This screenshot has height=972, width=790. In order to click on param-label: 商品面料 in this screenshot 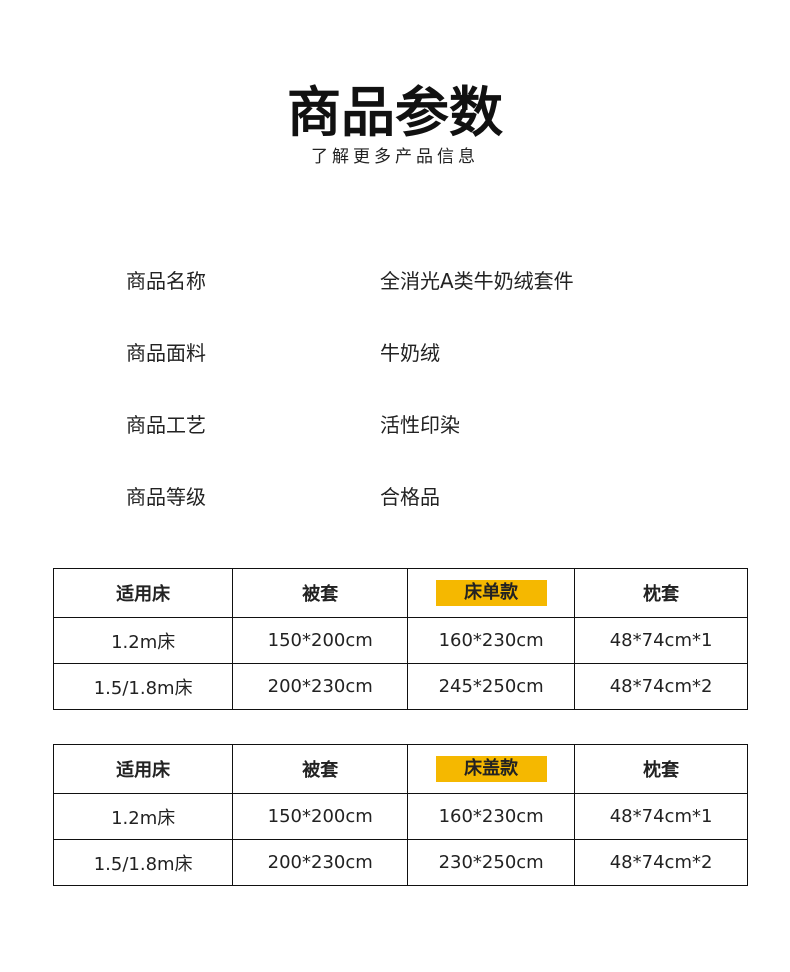, I will do `click(166, 353)`.